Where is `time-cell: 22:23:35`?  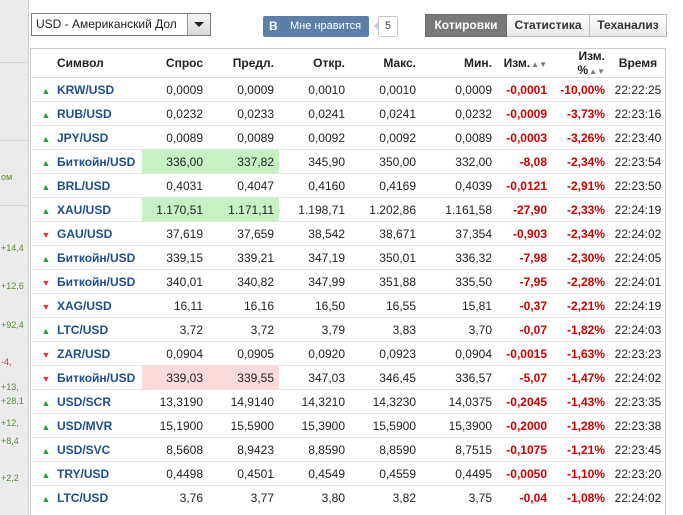
time-cell: 22:23:35 is located at coordinates (638, 401).